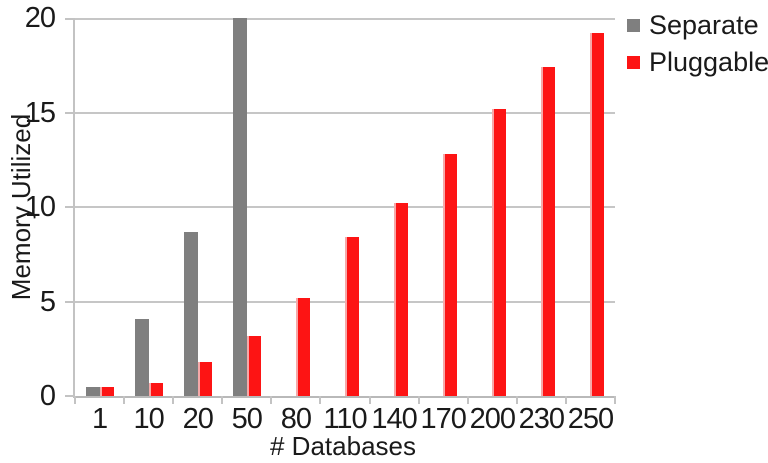 The height and width of the screenshot is (463, 768). I want to click on y-tick-label-20: 20, so click(40, 18).